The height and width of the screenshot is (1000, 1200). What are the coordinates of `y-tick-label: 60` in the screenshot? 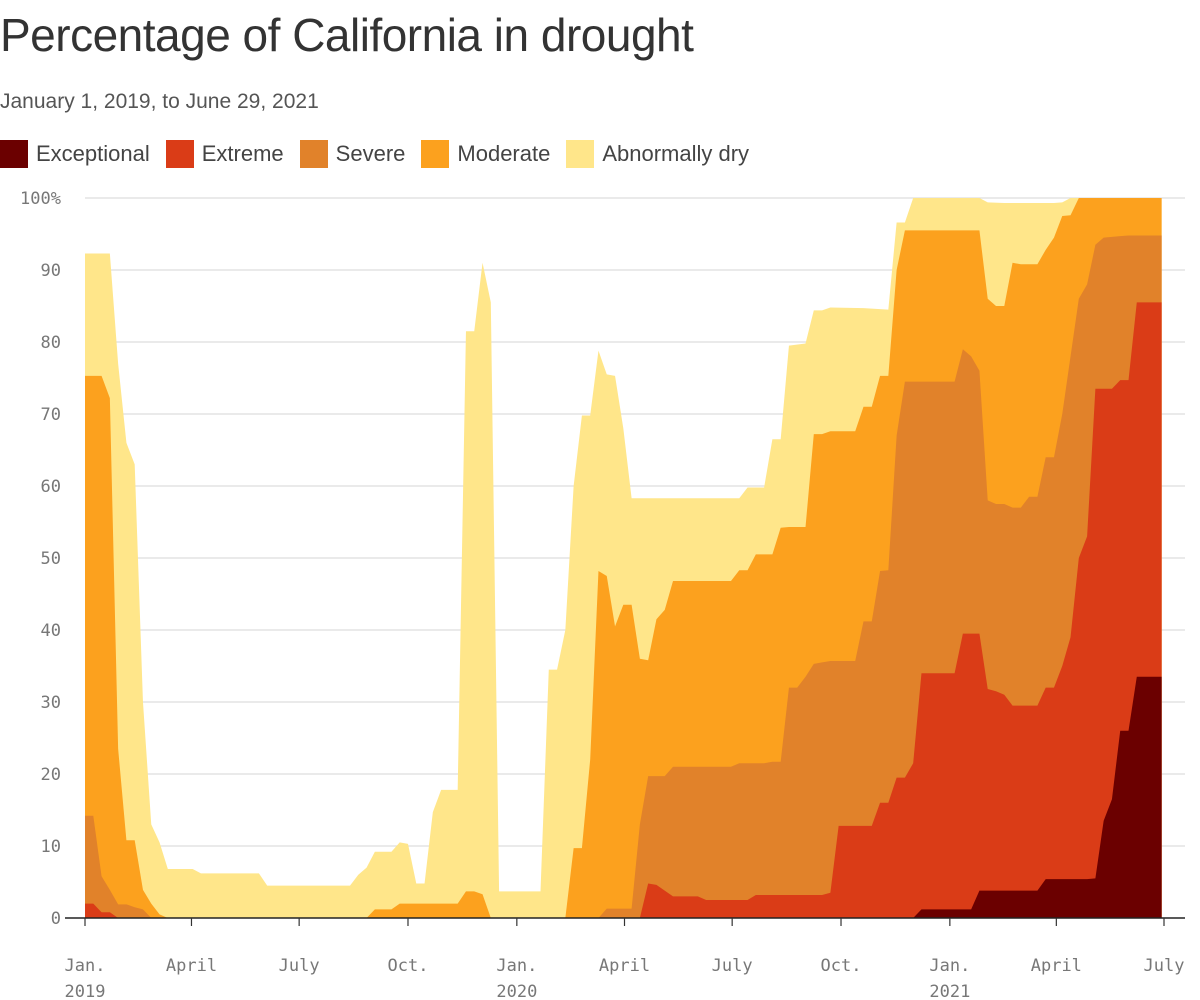 It's located at (51, 487).